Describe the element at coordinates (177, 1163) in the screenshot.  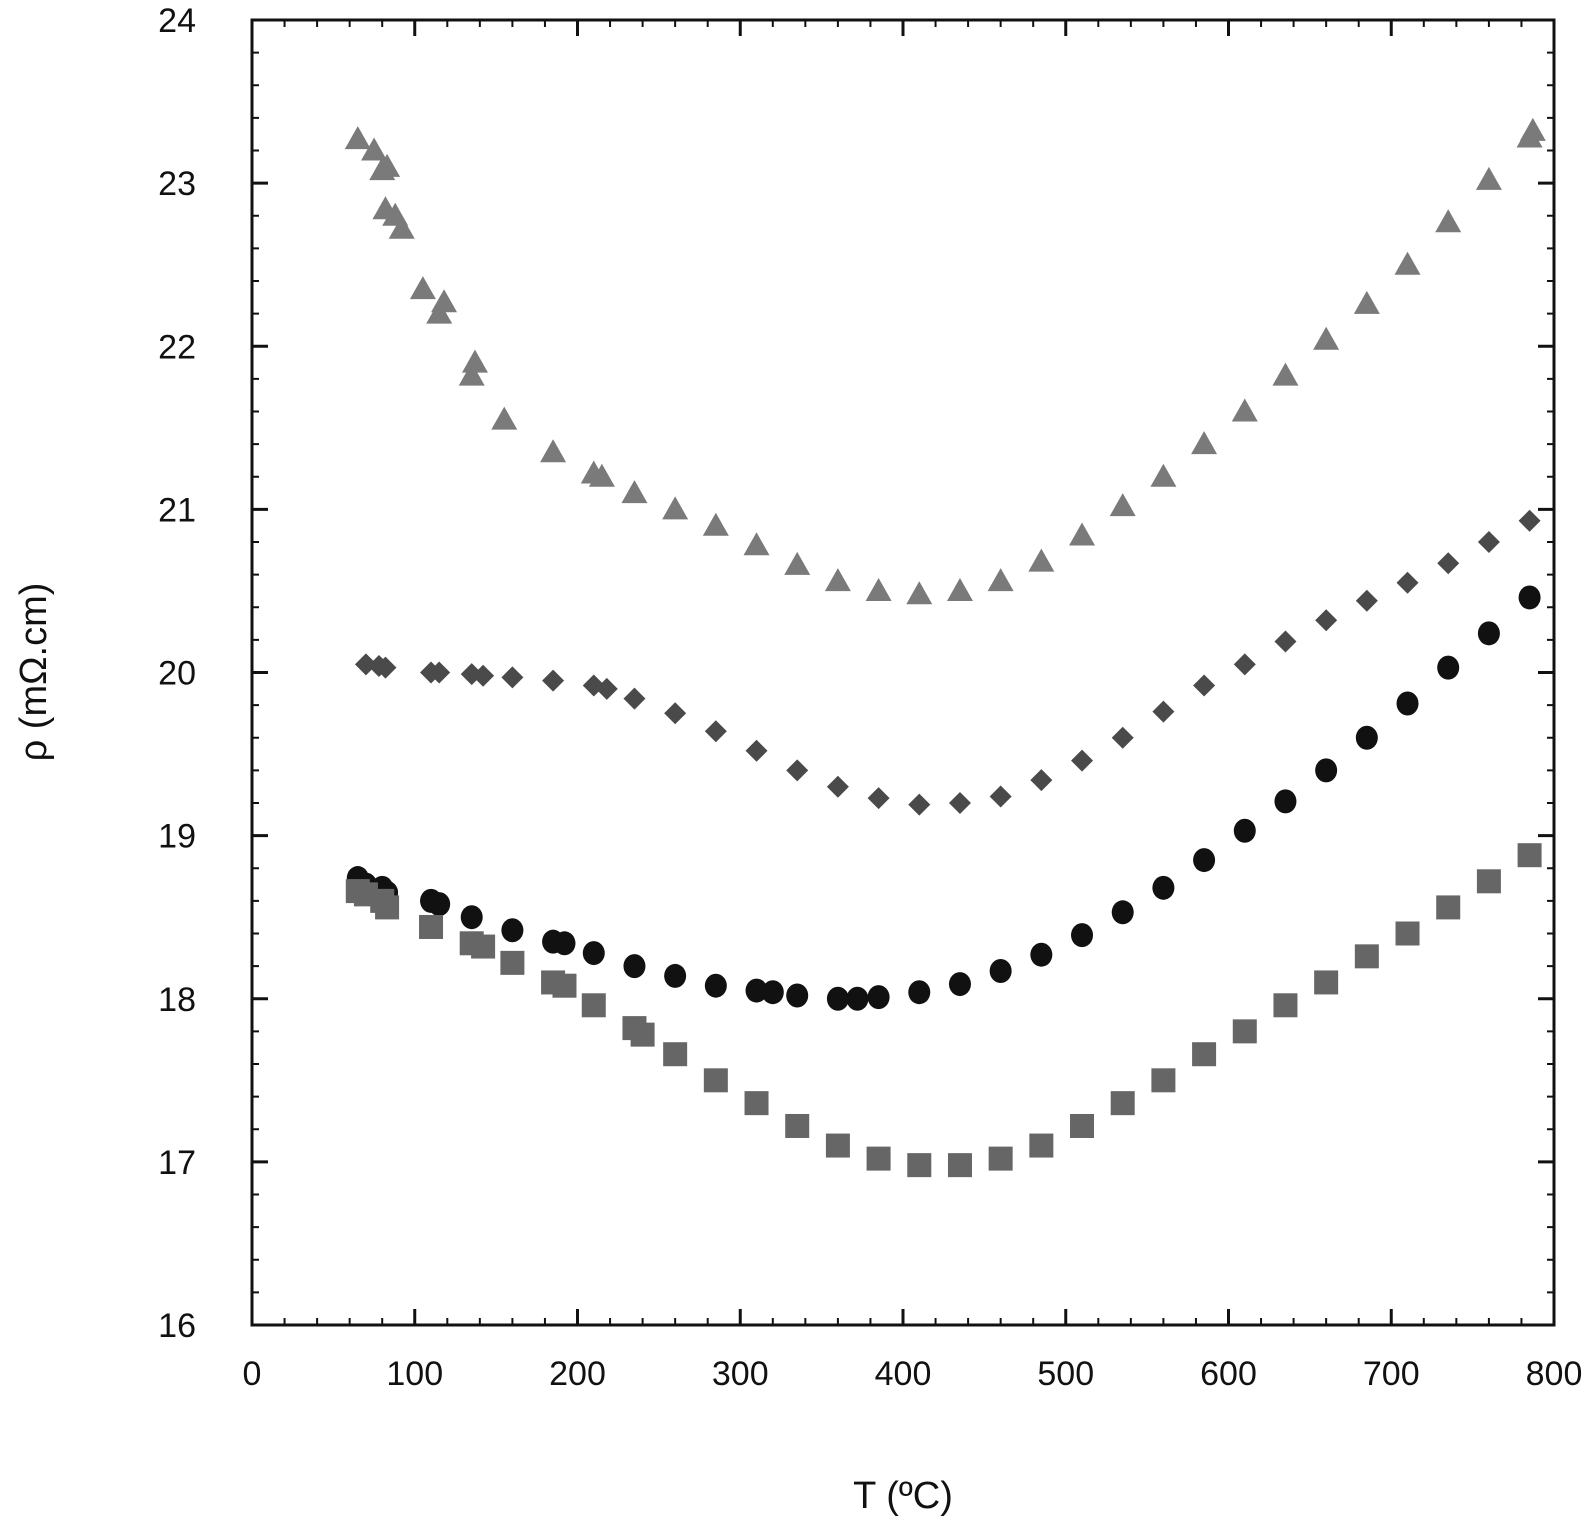
I see `y-tick-label: 17` at that location.